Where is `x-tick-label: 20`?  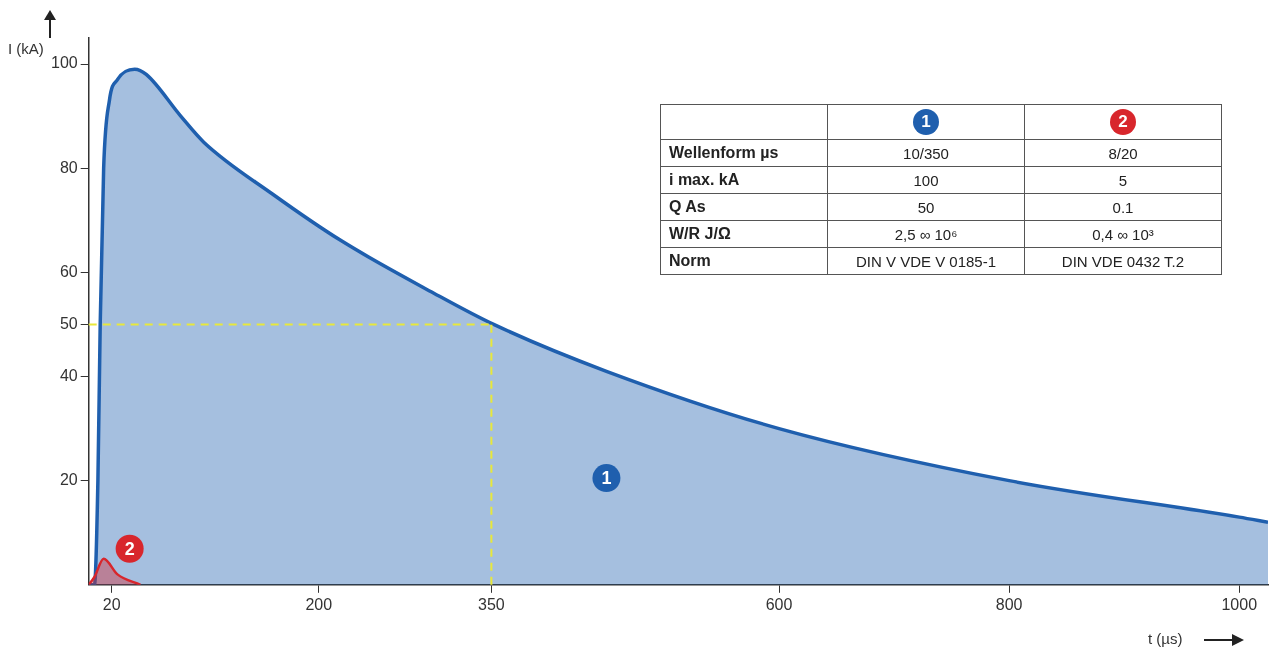
x-tick-label: 20 is located at coordinates (111, 604).